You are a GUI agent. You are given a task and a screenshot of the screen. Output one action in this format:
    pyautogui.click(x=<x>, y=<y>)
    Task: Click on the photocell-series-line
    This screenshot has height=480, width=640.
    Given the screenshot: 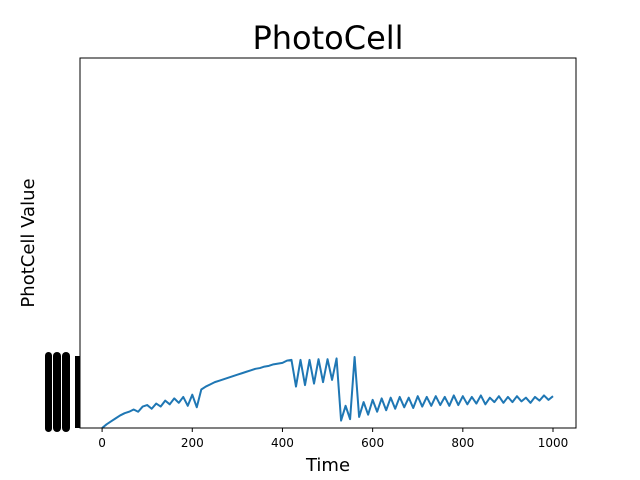 What is the action you would take?
    pyautogui.click(x=327, y=392)
    